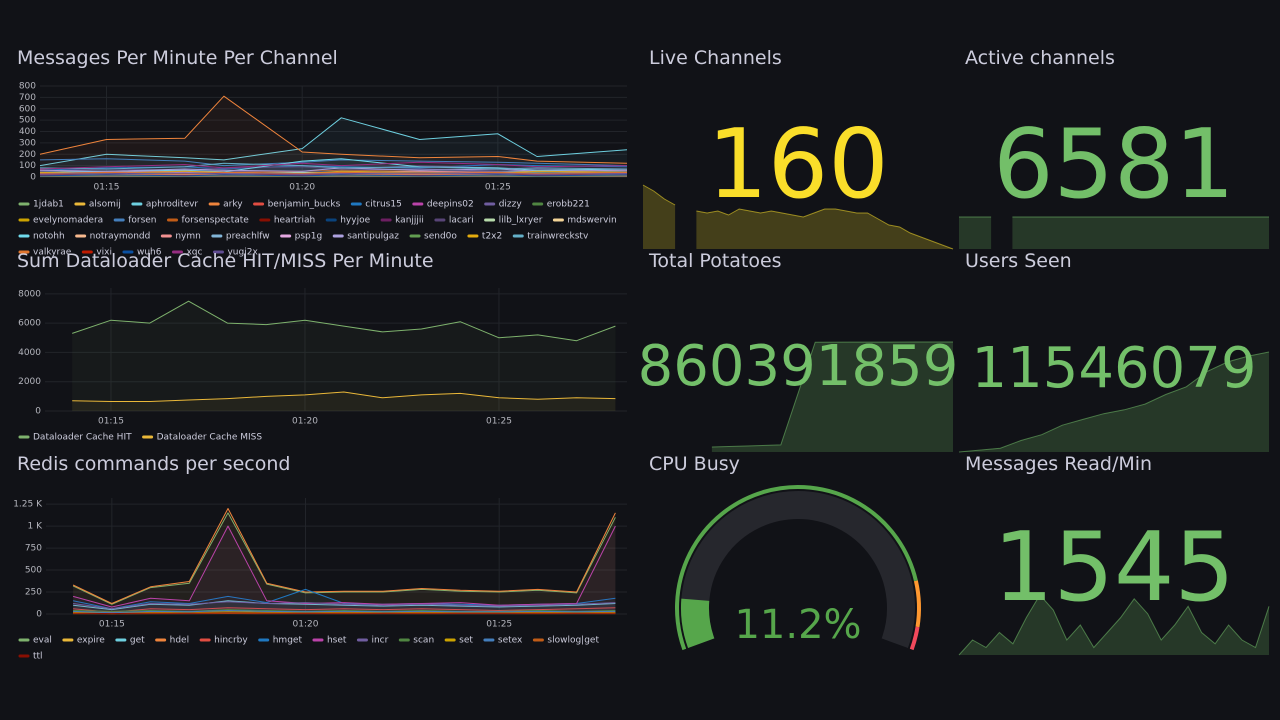 This screenshot has width=1280, height=720. Describe the element at coordinates (27, 143) in the screenshot. I see `y-tick-label: 300` at that location.